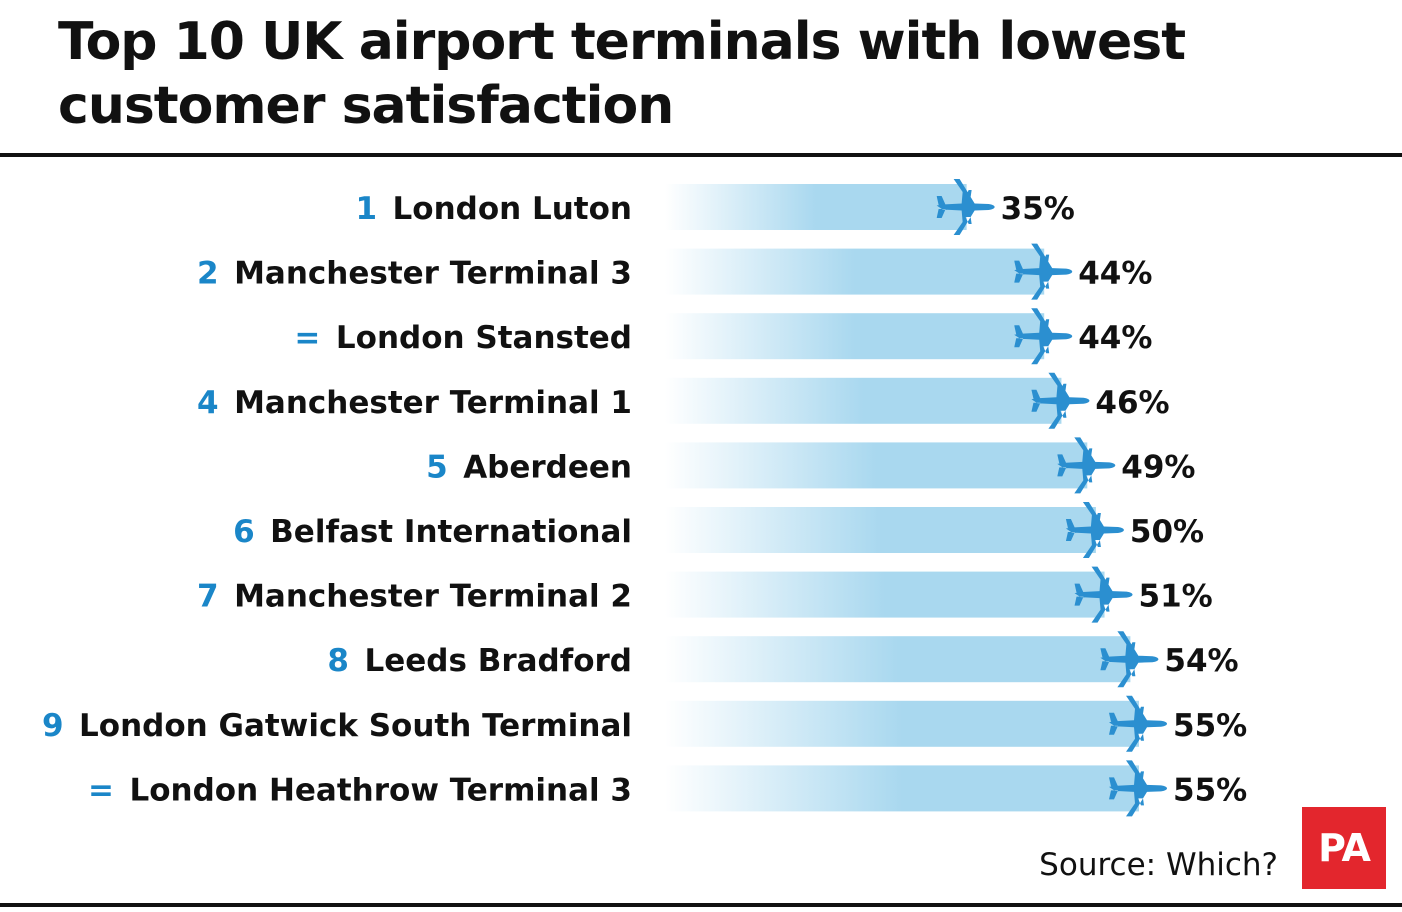 This screenshot has height=912, width=1402. I want to click on category-label: 5 Aberdeen, so click(529, 467).